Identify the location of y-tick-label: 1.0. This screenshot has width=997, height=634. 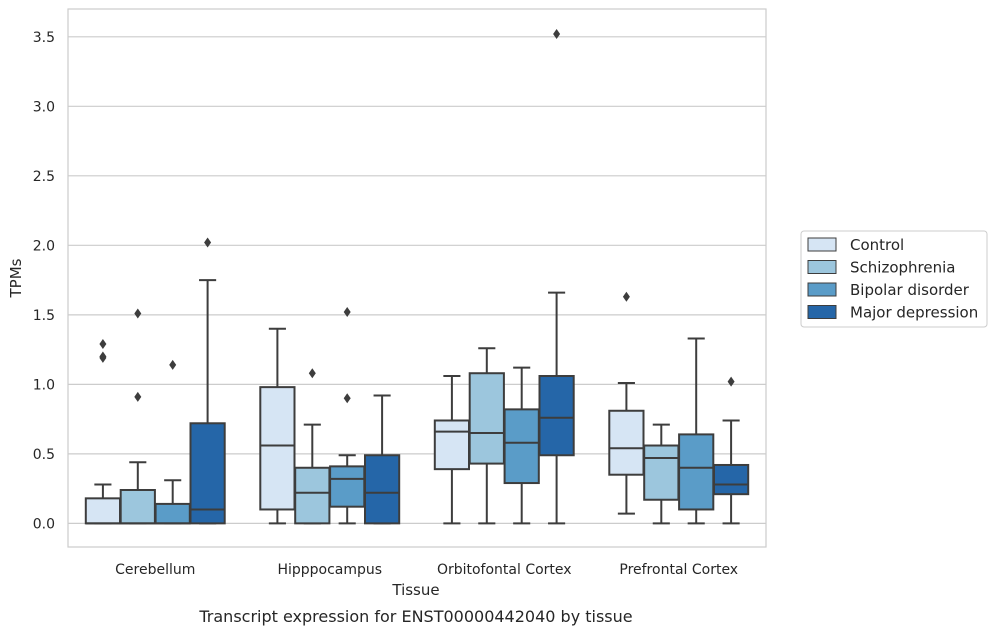
(44, 385).